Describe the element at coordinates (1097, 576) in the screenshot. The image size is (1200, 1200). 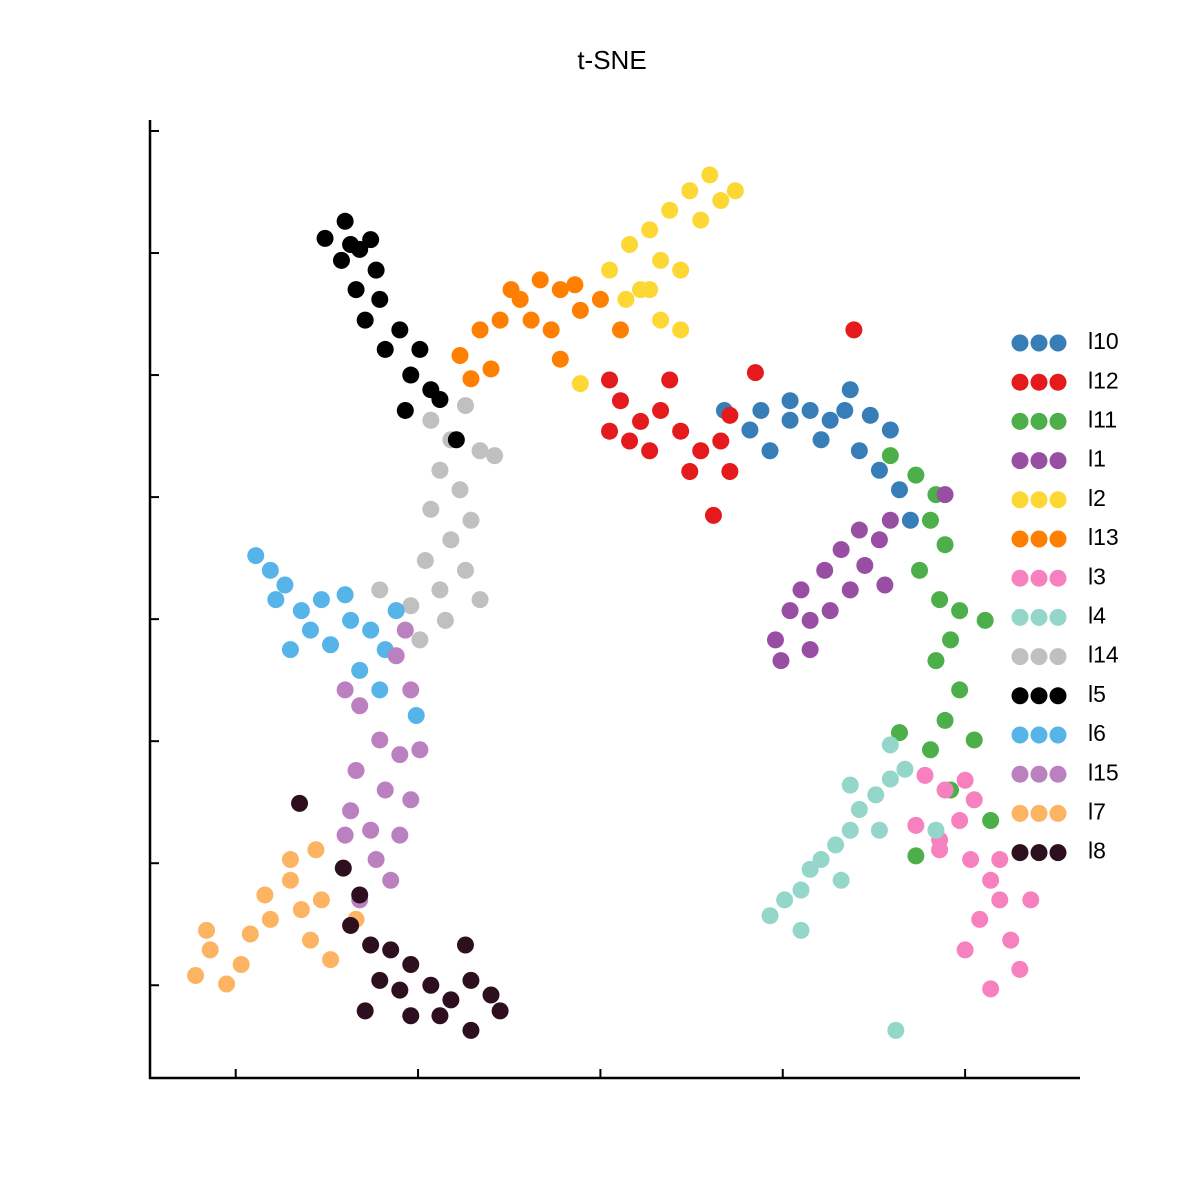
I see `legend-label: l3` at that location.